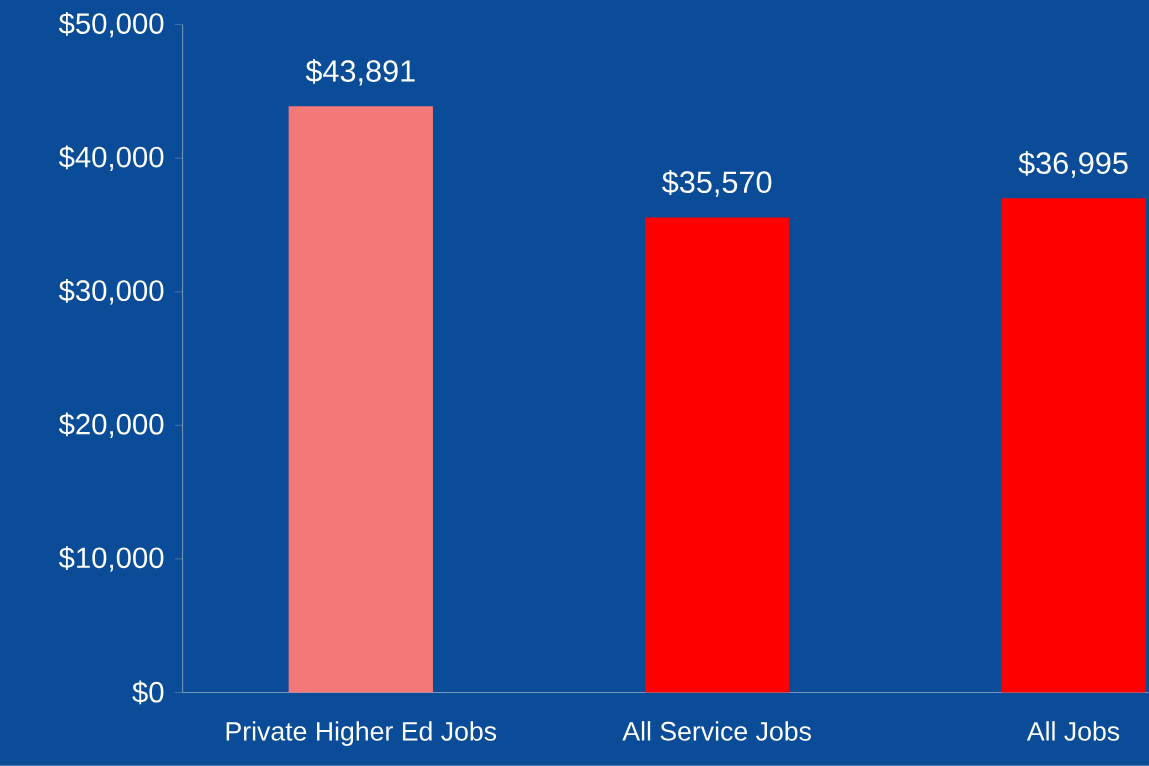 This screenshot has width=1149, height=766. I want to click on y-tick-label: $50,000, so click(111, 25).